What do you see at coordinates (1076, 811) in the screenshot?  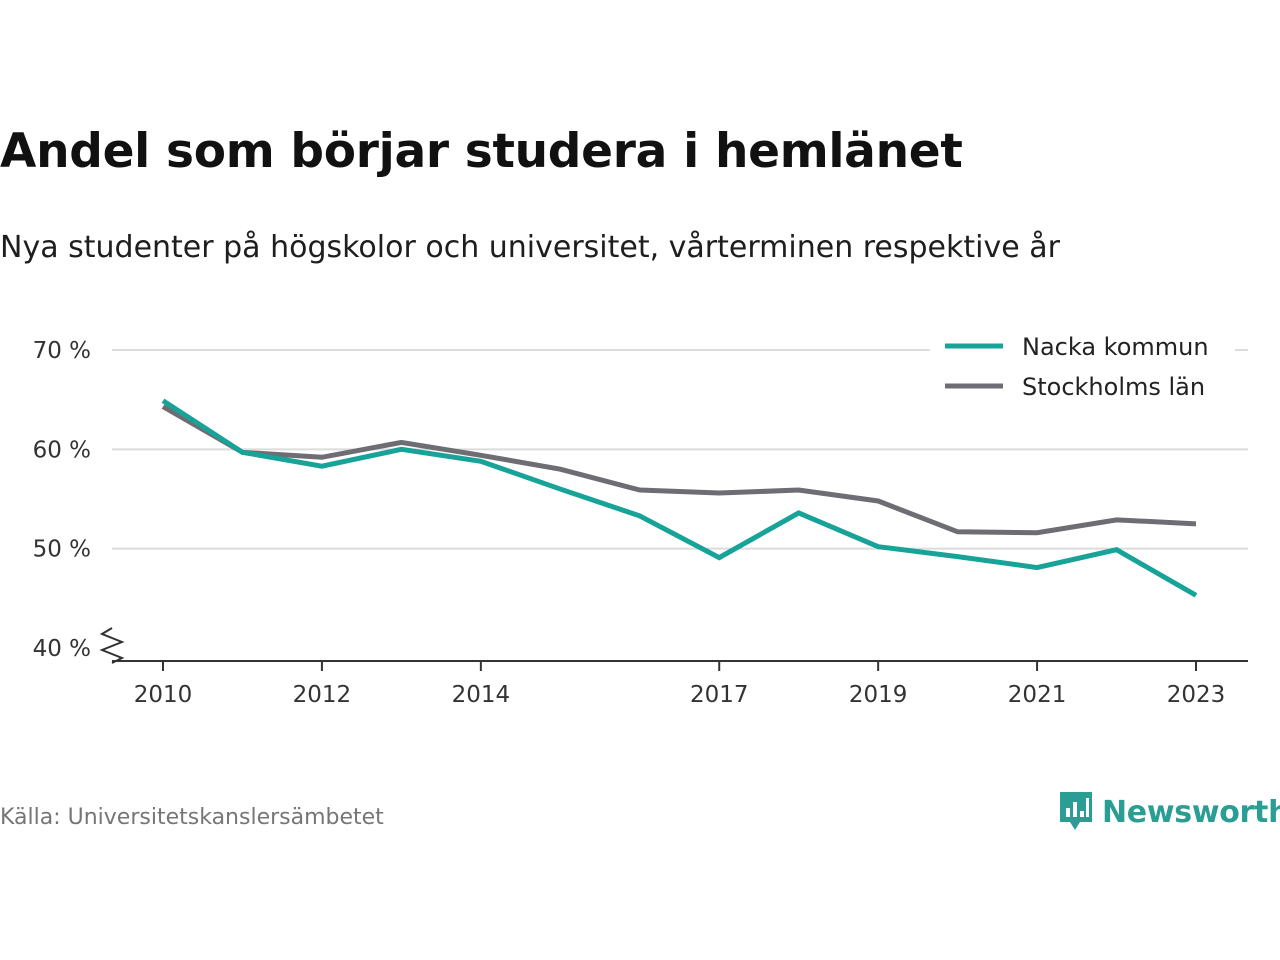 I see `newsworthy-chart-bubble-icon` at bounding box center [1076, 811].